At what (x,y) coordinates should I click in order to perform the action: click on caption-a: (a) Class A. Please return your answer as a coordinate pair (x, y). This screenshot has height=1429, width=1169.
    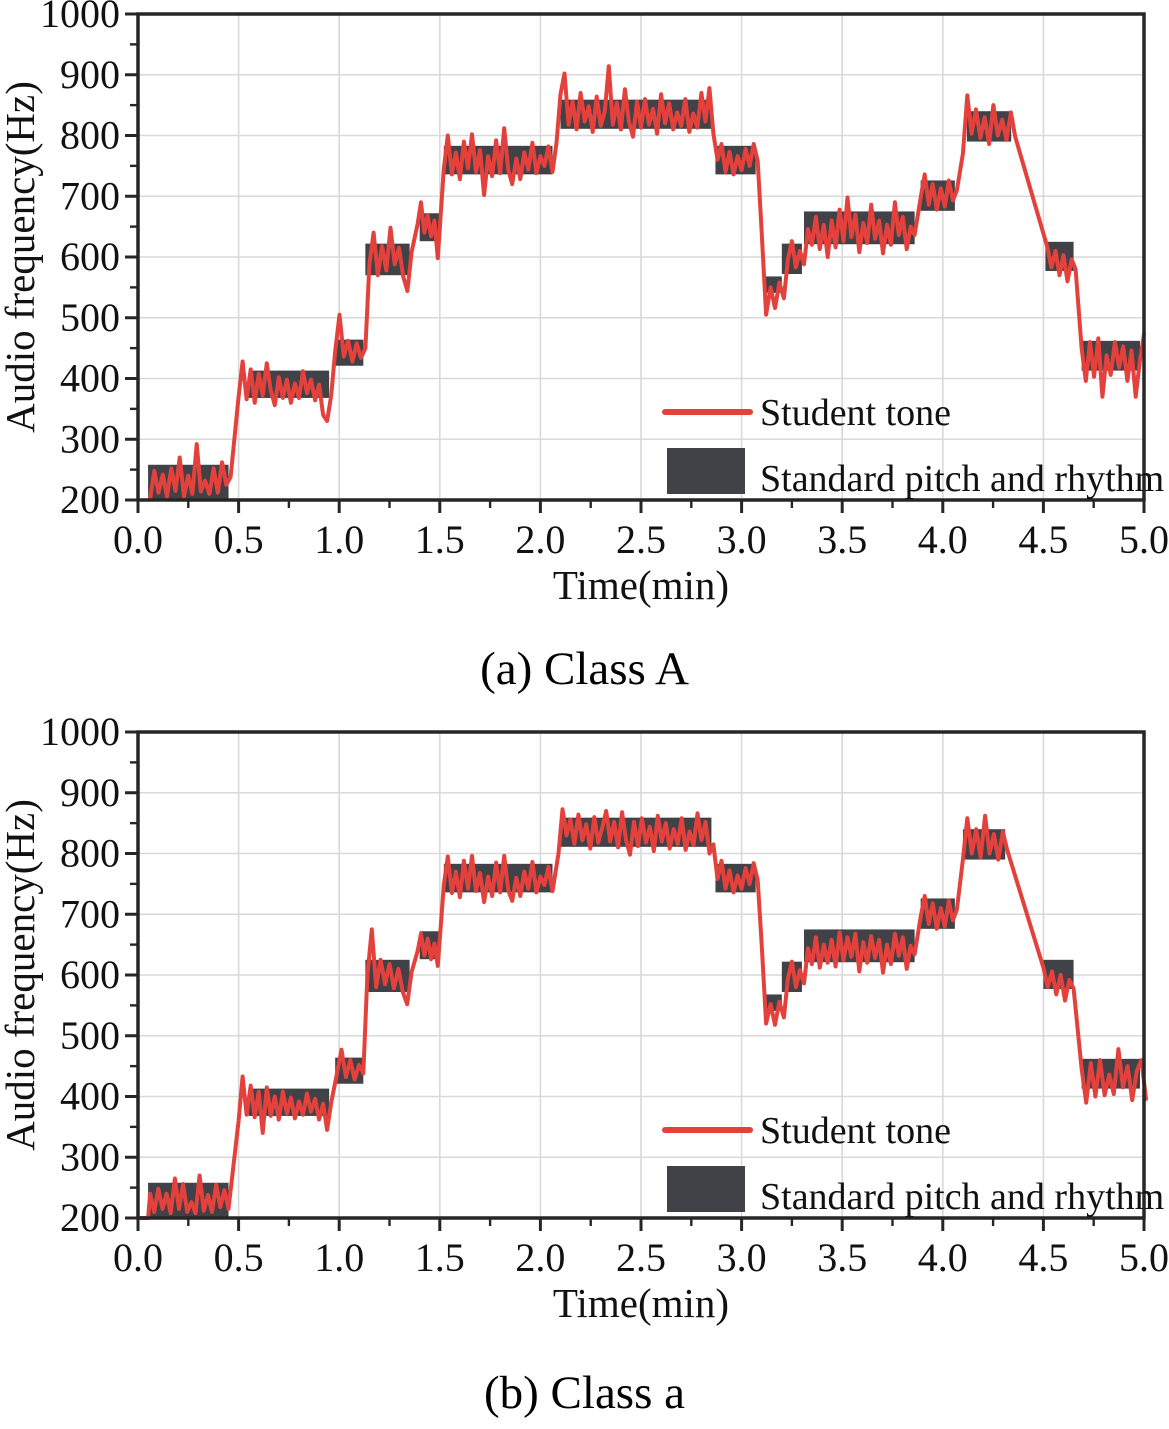
    Looking at the image, I should click on (584, 669).